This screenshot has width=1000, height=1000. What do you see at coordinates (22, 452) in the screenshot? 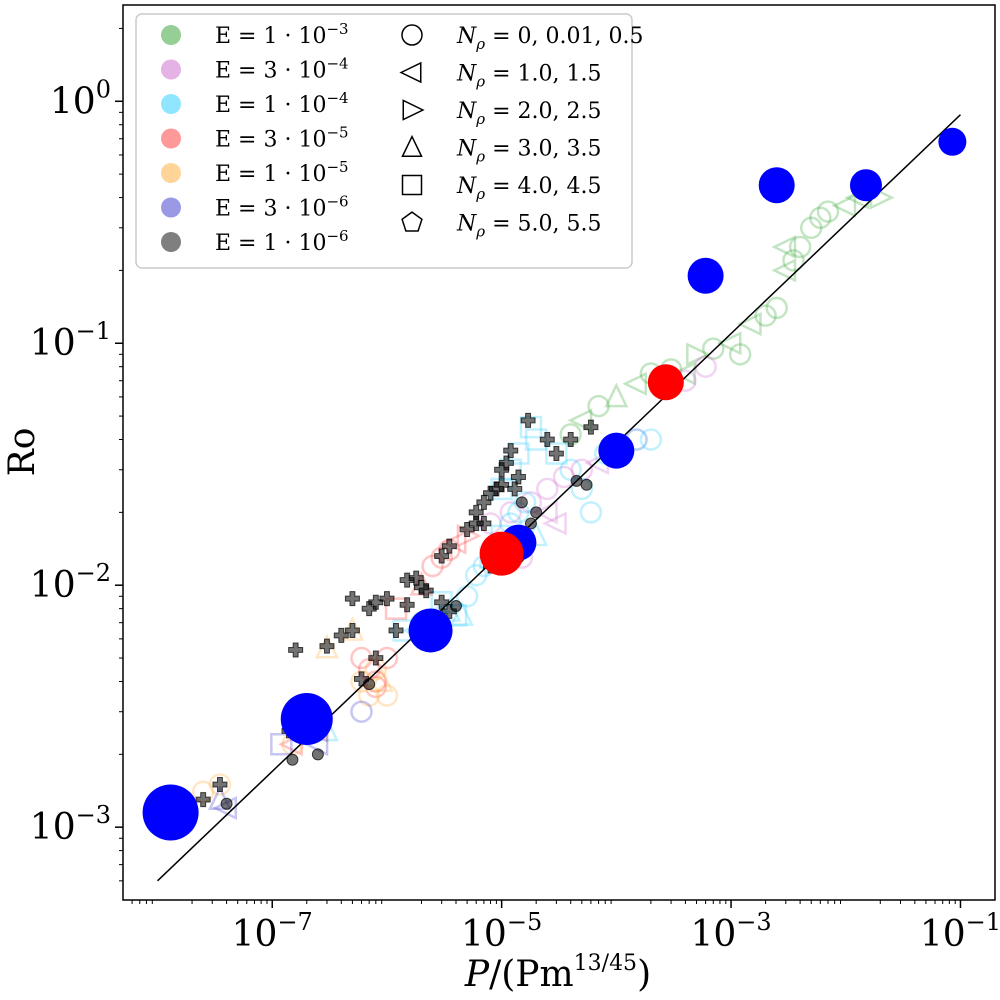
I see `y-axis-title: Ro` at bounding box center [22, 452].